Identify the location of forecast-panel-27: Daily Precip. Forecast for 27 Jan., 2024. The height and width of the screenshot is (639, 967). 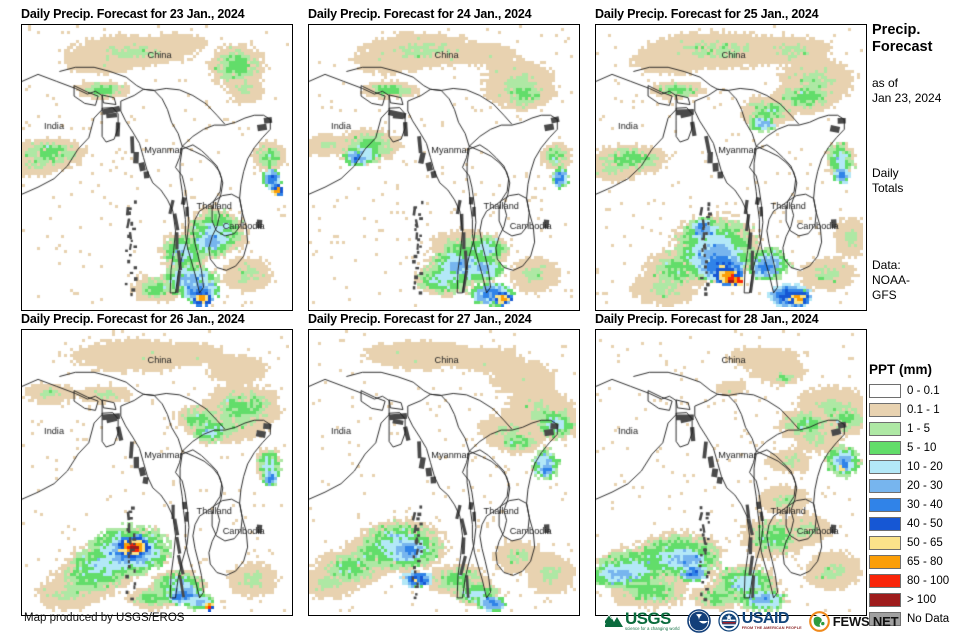
(444, 463).